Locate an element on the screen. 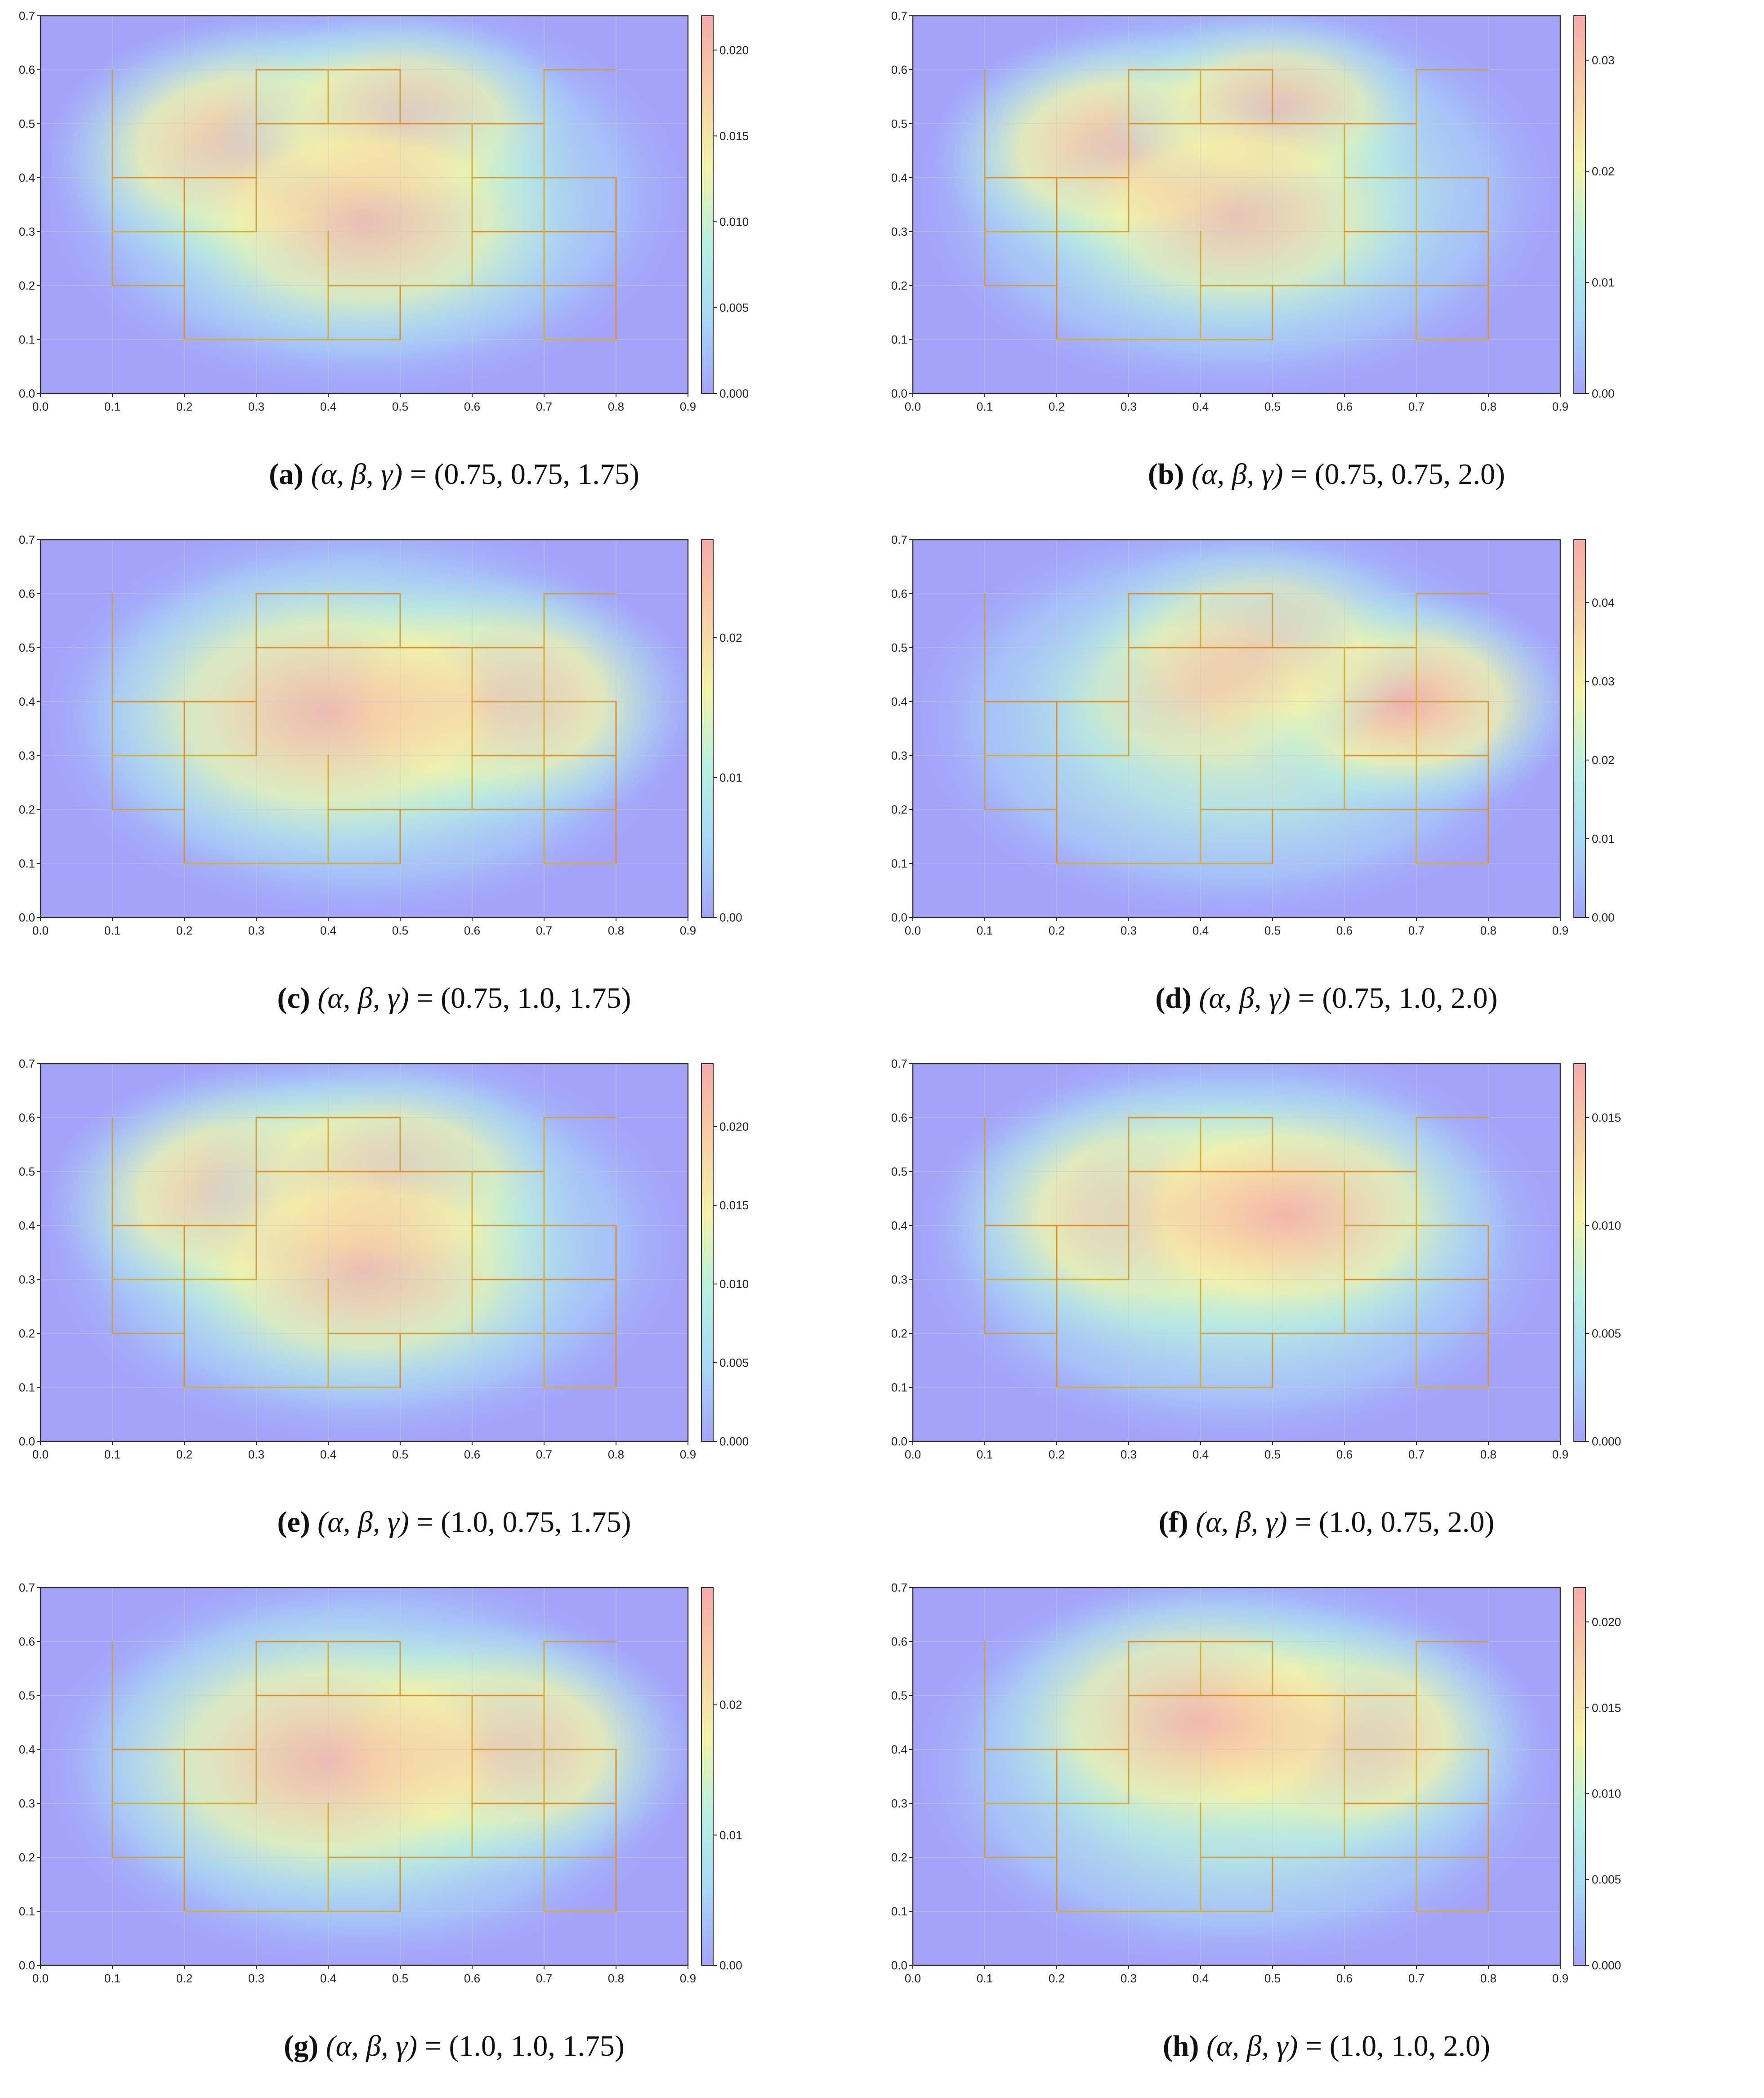  colorbar-tick-label: 0.00 is located at coordinates (730, 917).